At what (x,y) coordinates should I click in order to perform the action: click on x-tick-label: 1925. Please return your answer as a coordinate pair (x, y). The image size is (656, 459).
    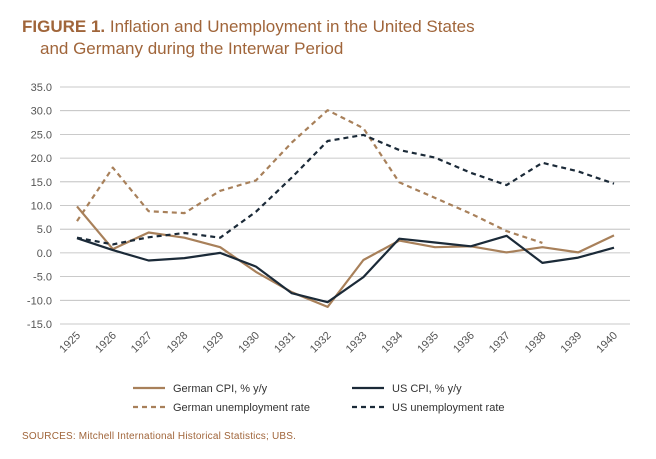
    Looking at the image, I should click on (70, 343).